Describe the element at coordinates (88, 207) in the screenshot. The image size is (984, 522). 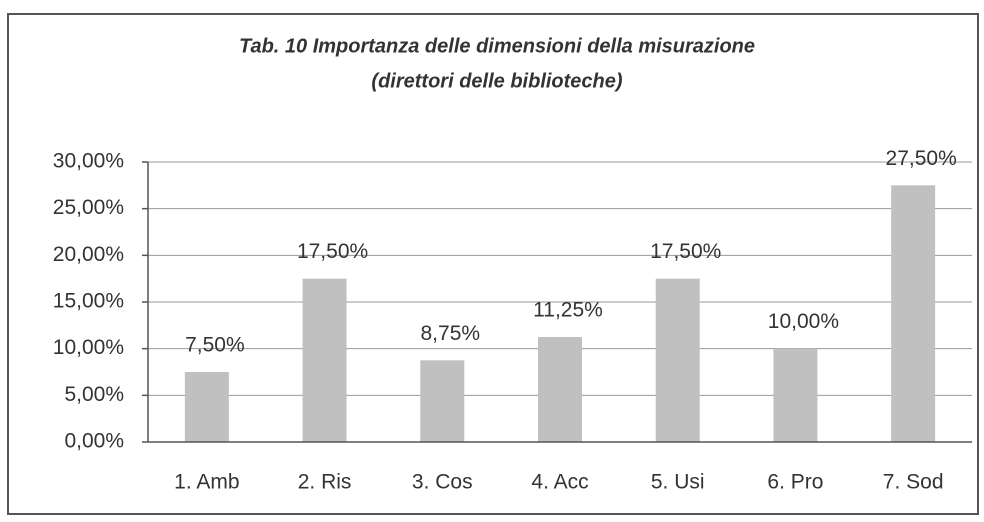
I see `y-tick-label: 25,00%` at that location.